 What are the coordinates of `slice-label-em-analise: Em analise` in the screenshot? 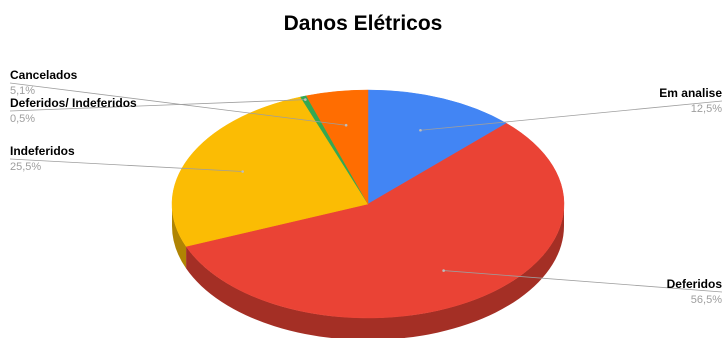 It's located at (690, 93).